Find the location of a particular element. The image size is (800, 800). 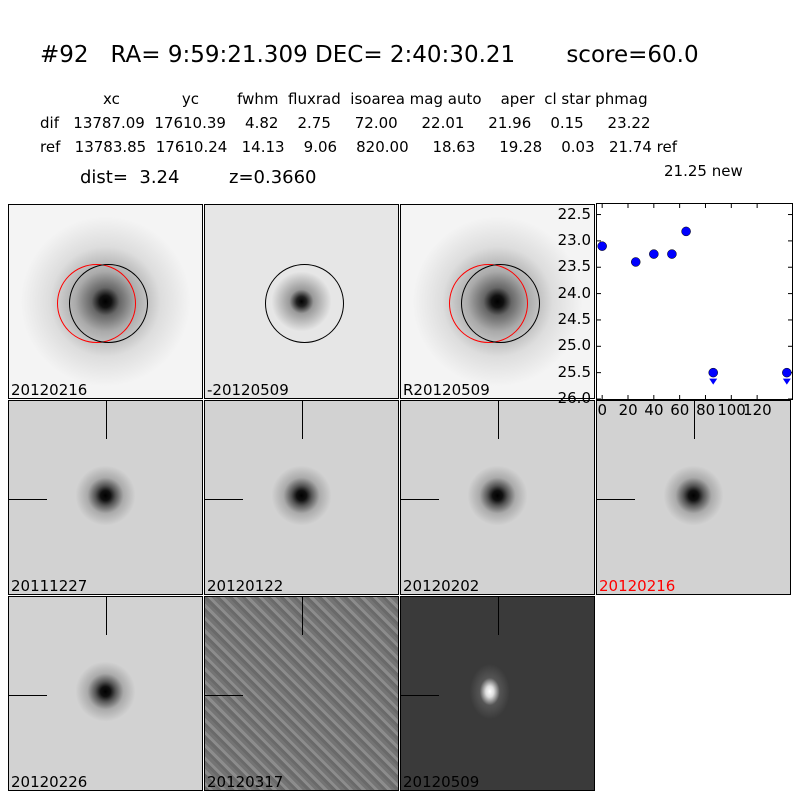

stamp-20120202: 20120202 is located at coordinates (497, 497).